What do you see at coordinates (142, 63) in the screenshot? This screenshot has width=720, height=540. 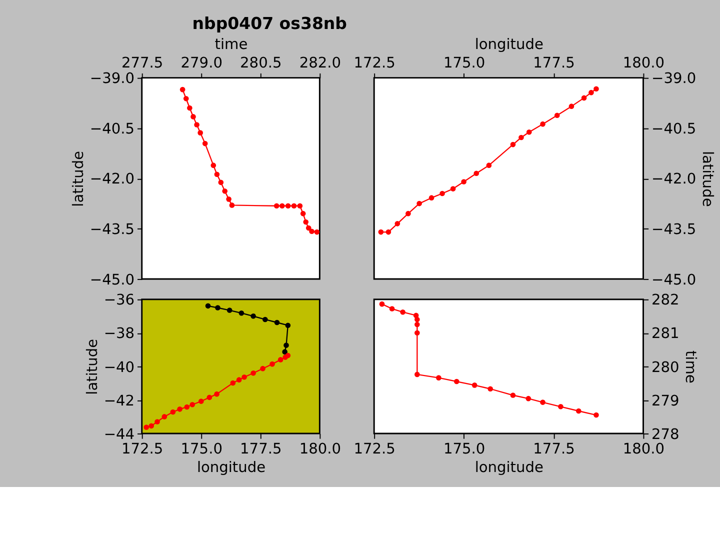 I see `x-tick-label: 277.5` at bounding box center [142, 63].